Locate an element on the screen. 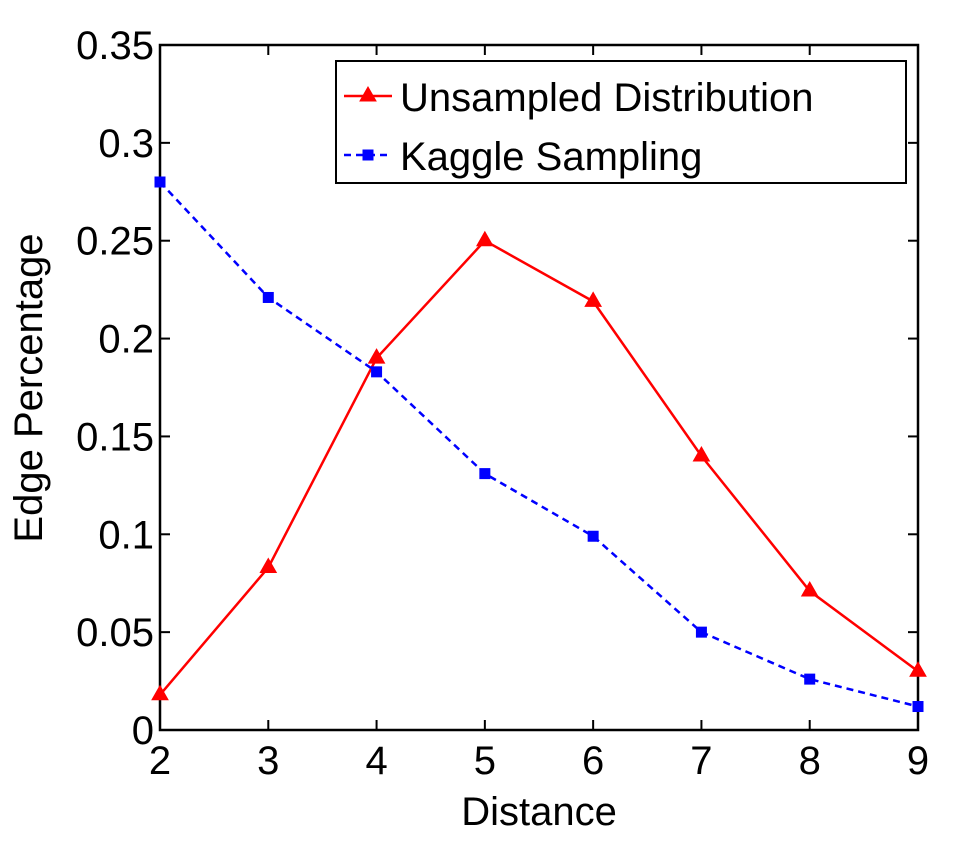  x-tick-label: 5 is located at coordinates (485, 761).